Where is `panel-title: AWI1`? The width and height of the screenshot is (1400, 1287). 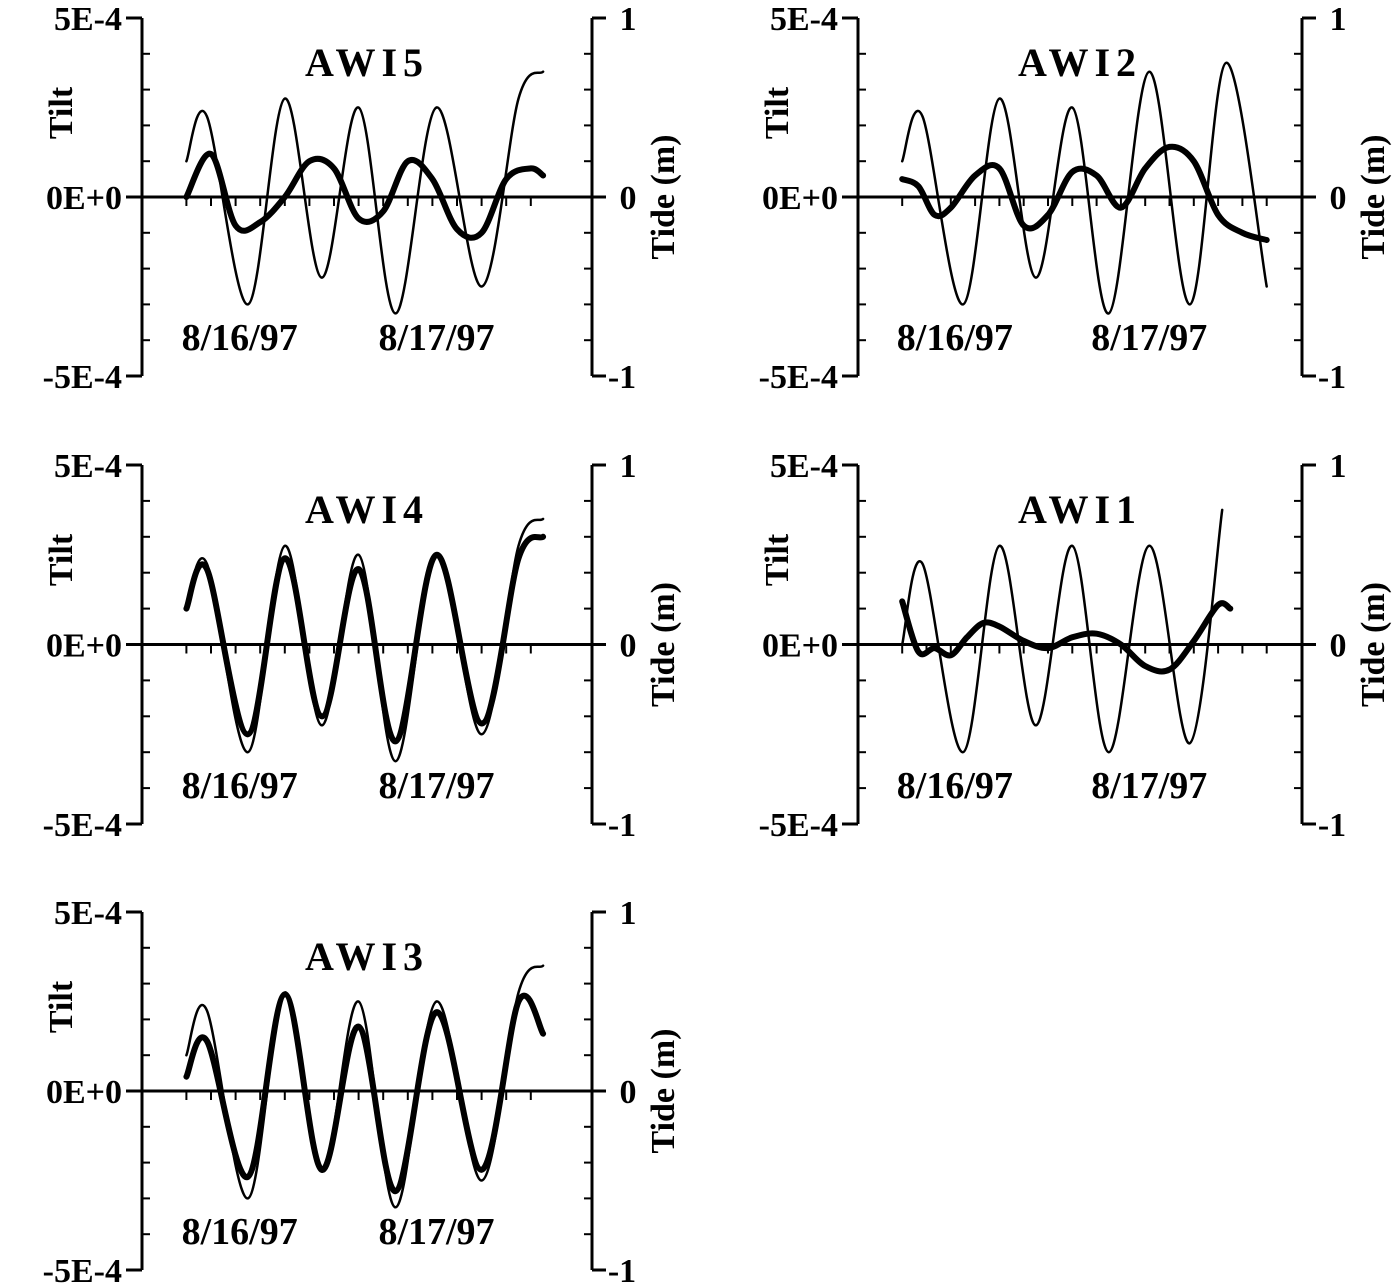
panel-title: AWI1 is located at coordinates (1080, 509).